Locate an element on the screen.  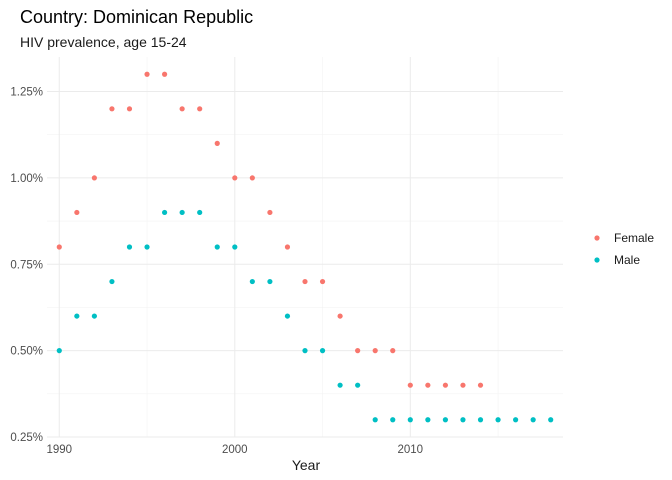
y-axis-ticks: 0.25% 0.50% 0.75% 1.00% 1.25% is located at coordinates (26, 265).